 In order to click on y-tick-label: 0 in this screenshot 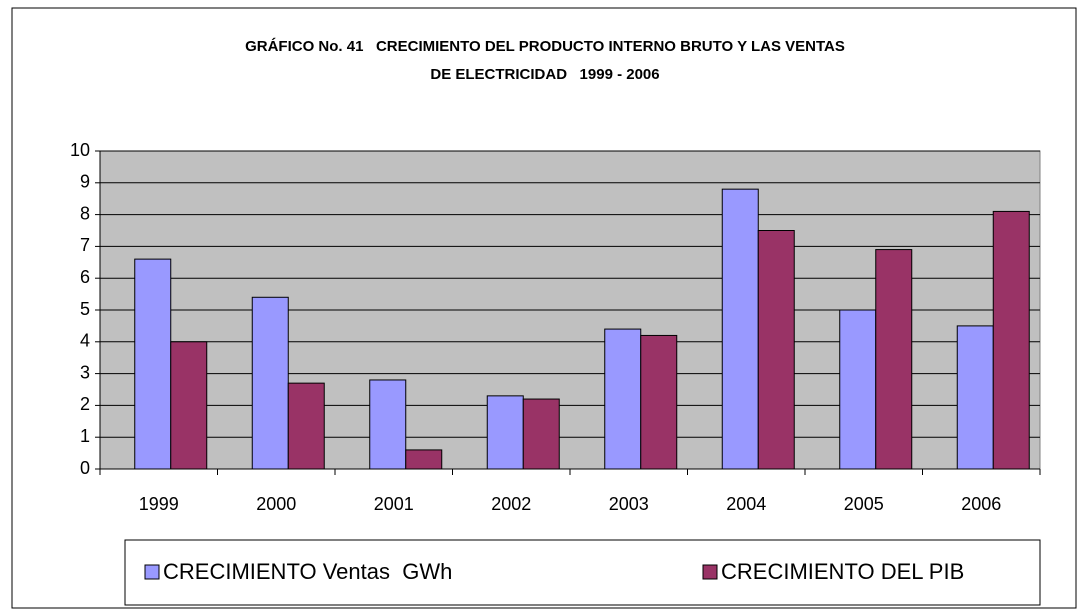, I will do `click(85, 468)`.